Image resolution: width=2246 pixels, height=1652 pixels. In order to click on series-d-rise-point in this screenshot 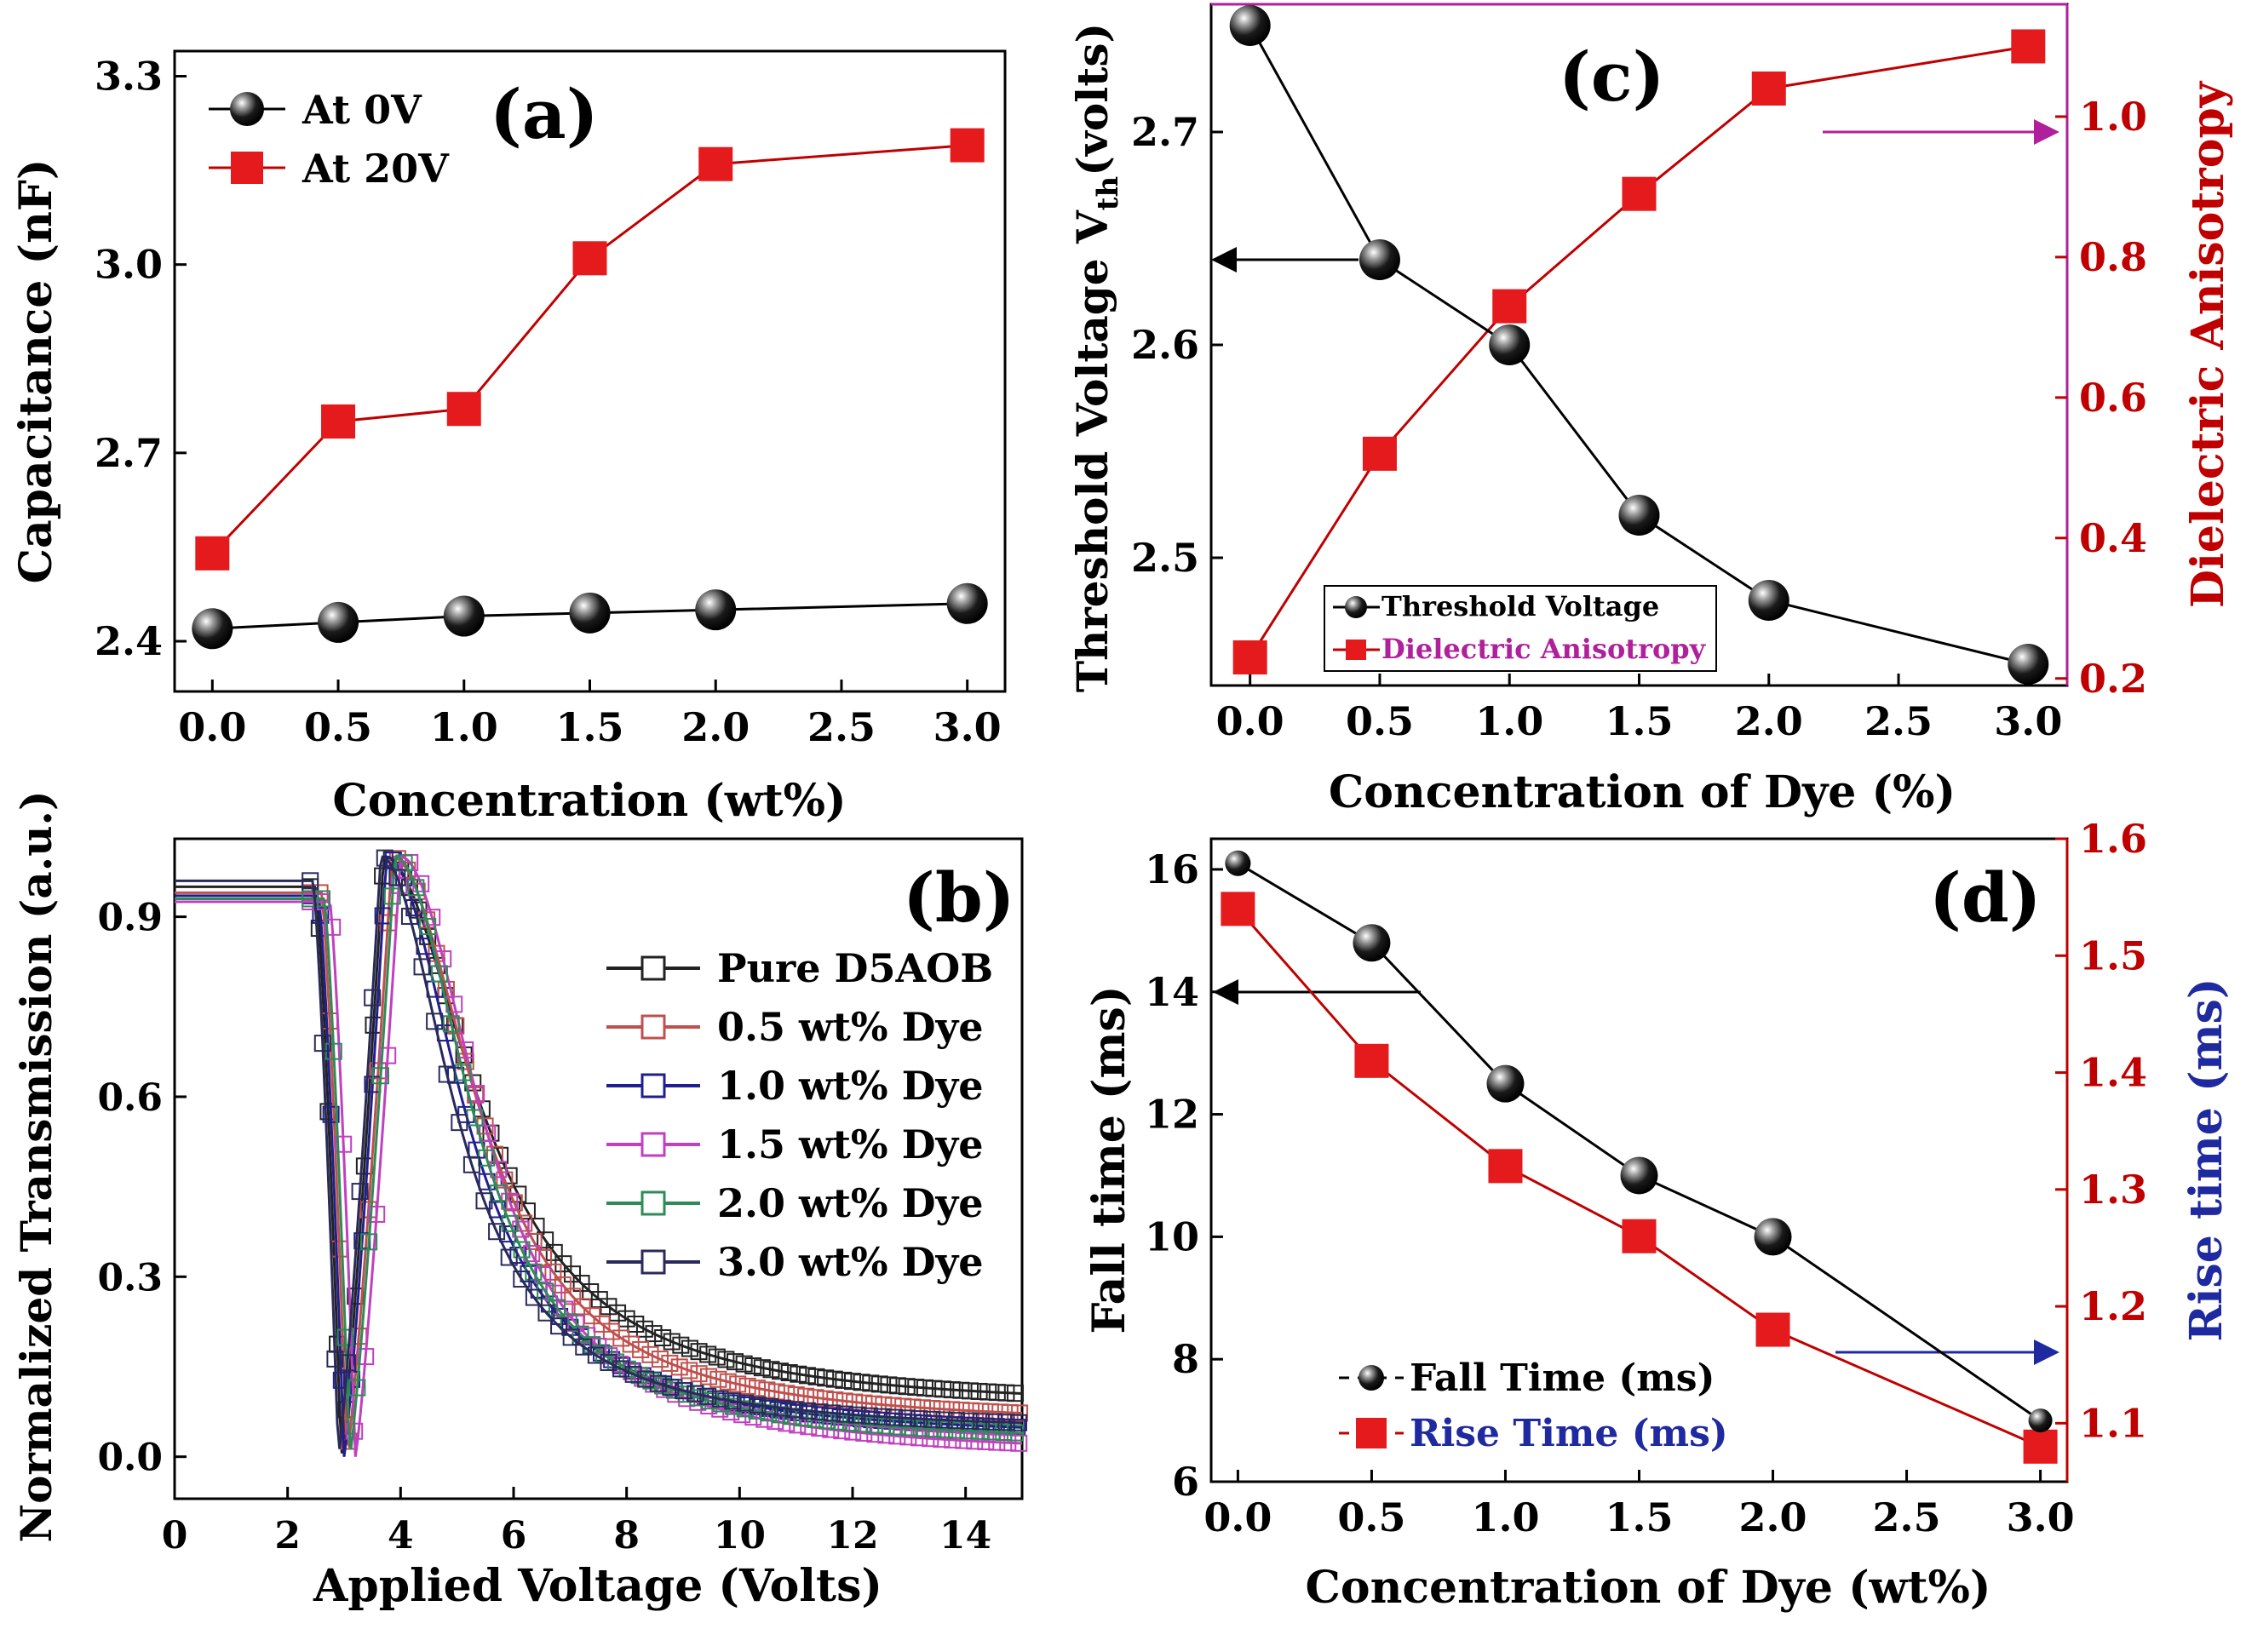, I will do `click(1505, 1166)`.